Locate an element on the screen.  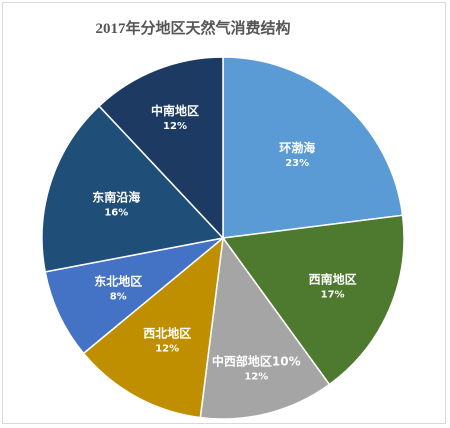
slice-percent-2: 17% is located at coordinates (333, 294).